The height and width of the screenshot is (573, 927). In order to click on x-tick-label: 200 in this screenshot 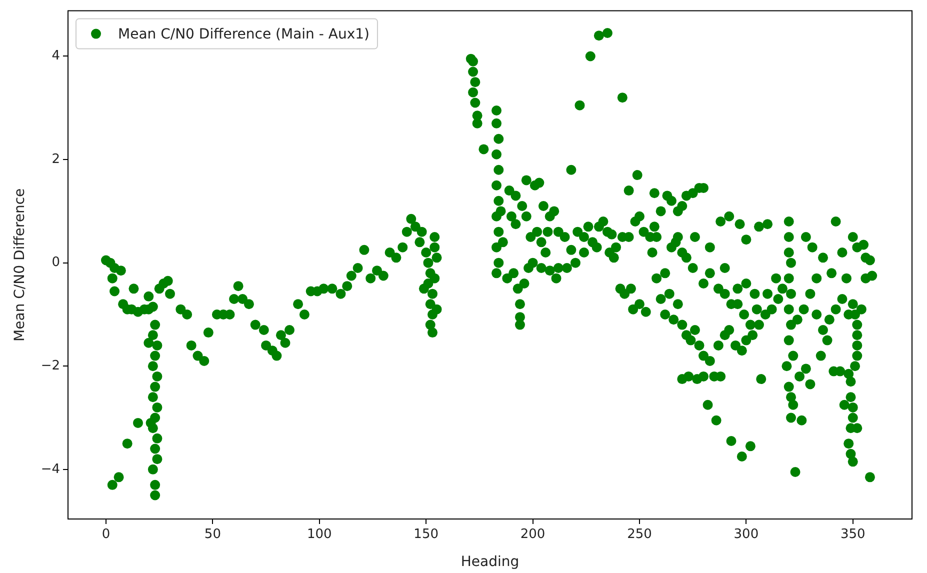, I will do `click(533, 534)`.